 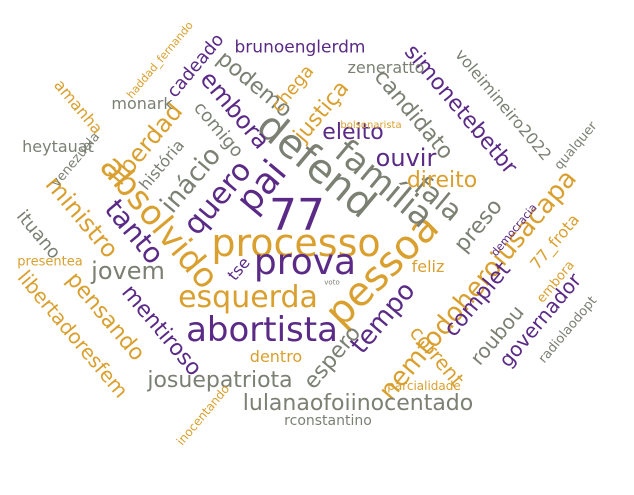 I want to click on word-brunoenglerdm: brunoenglerdm, so click(x=300, y=47).